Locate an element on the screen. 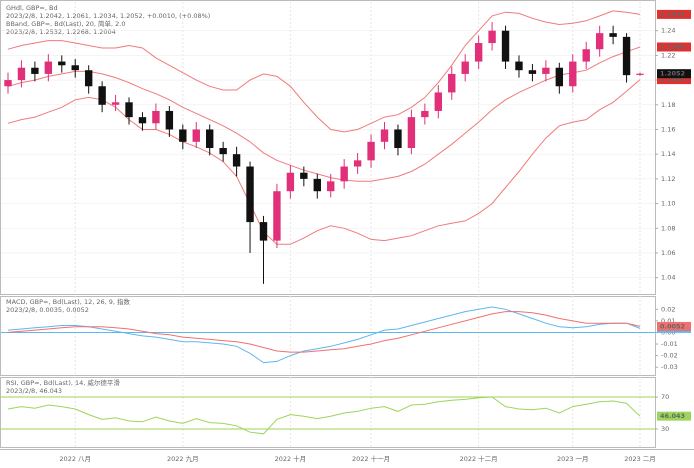  panel-header: 2023/2/8, 0.0035, 0.0052 is located at coordinates (47, 310).